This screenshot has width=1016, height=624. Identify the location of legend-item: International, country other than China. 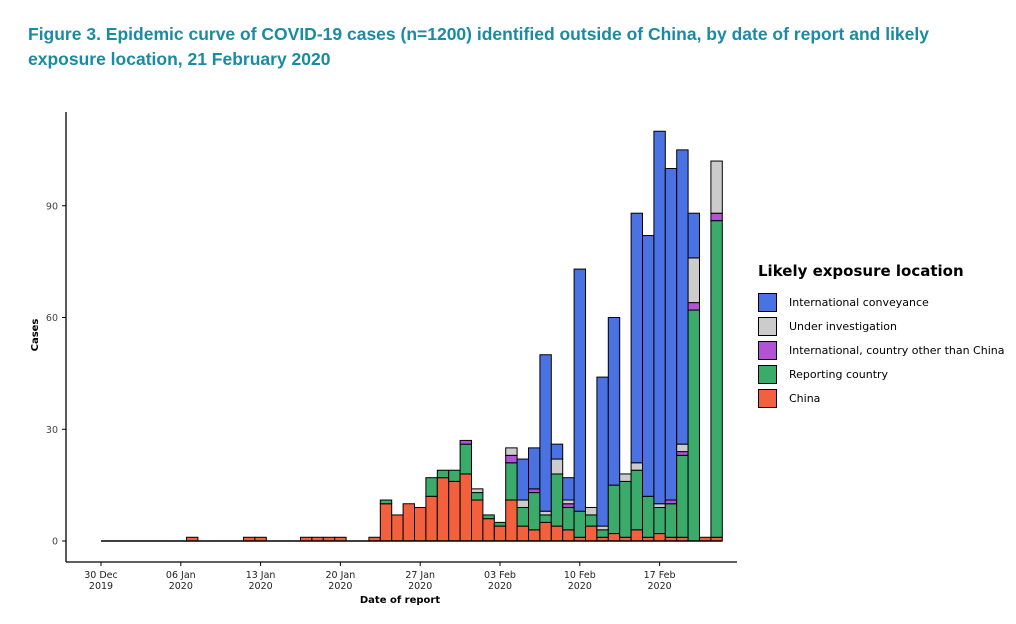
(881, 350).